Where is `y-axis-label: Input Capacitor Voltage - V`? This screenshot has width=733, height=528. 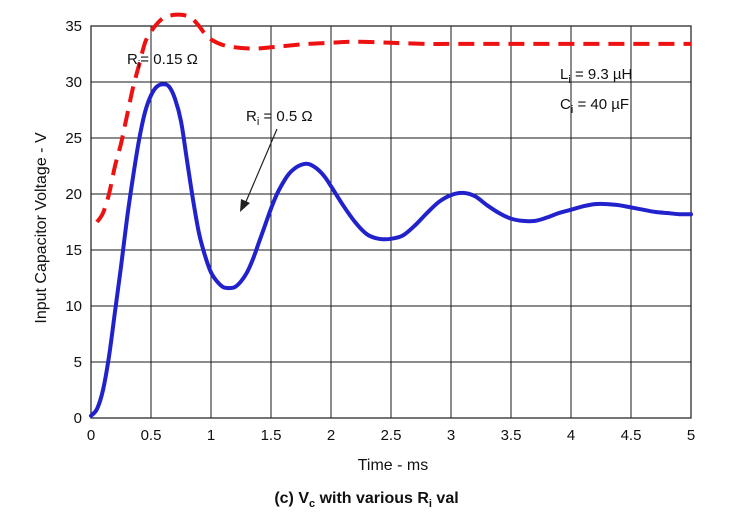
y-axis-label: Input Capacitor Voltage - V is located at coordinates (41, 228).